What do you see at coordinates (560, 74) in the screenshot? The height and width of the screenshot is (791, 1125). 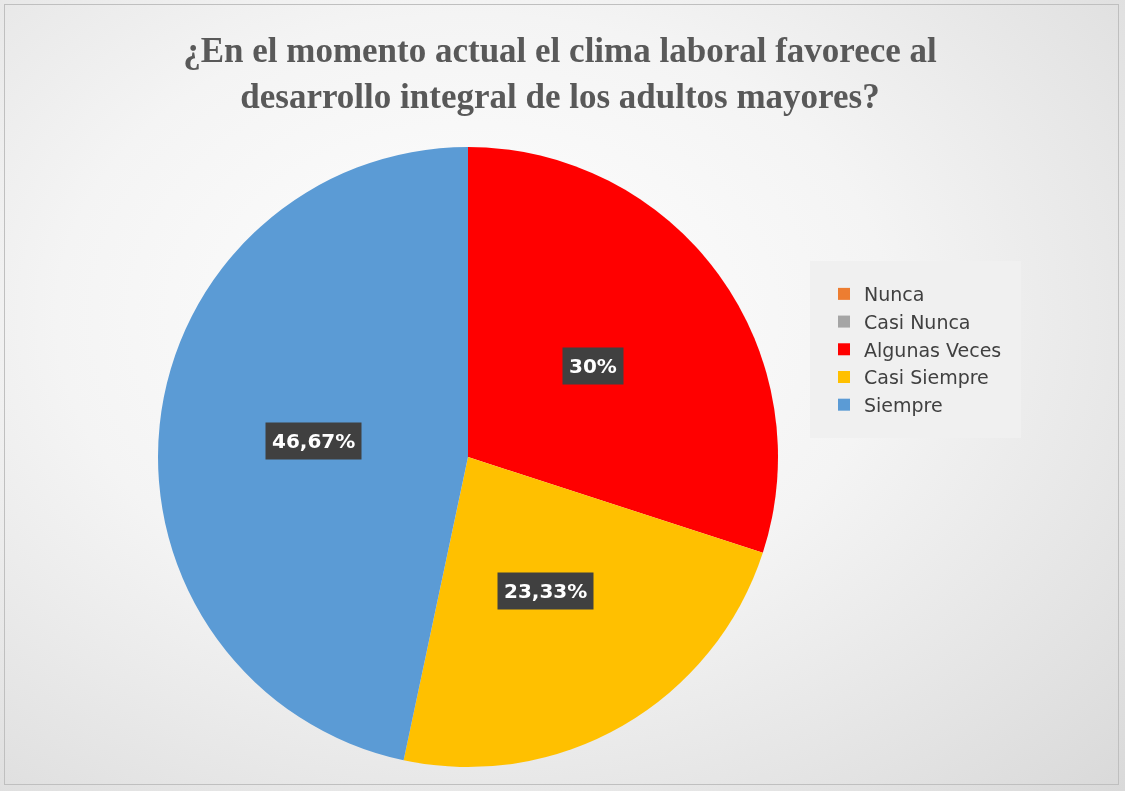 I see `chart-title: ¿En el momento actual el clima laboral favorece al desarrollo integral de los adultos mayores?` at bounding box center [560, 74].